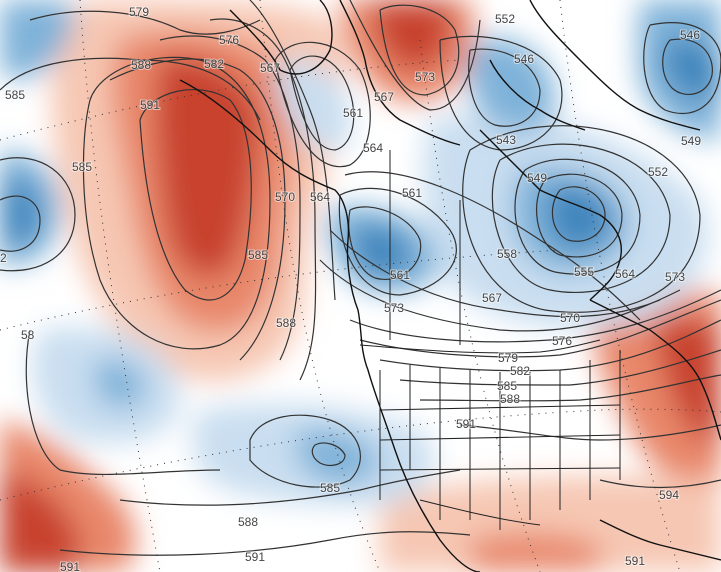 The width and height of the screenshot is (721, 572). I want to click on east-coastline, so click(655, 370).